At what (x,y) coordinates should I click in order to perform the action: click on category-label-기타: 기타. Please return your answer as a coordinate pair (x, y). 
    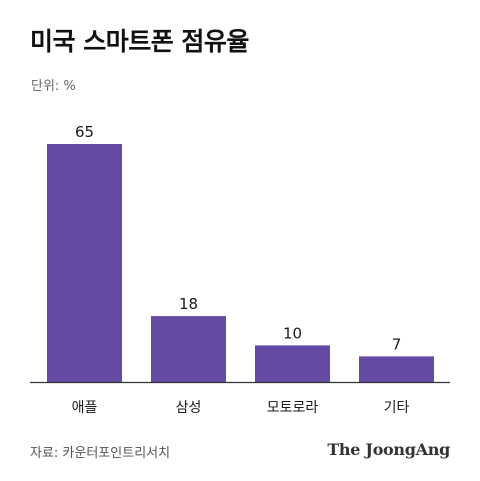
    Looking at the image, I should click on (397, 408).